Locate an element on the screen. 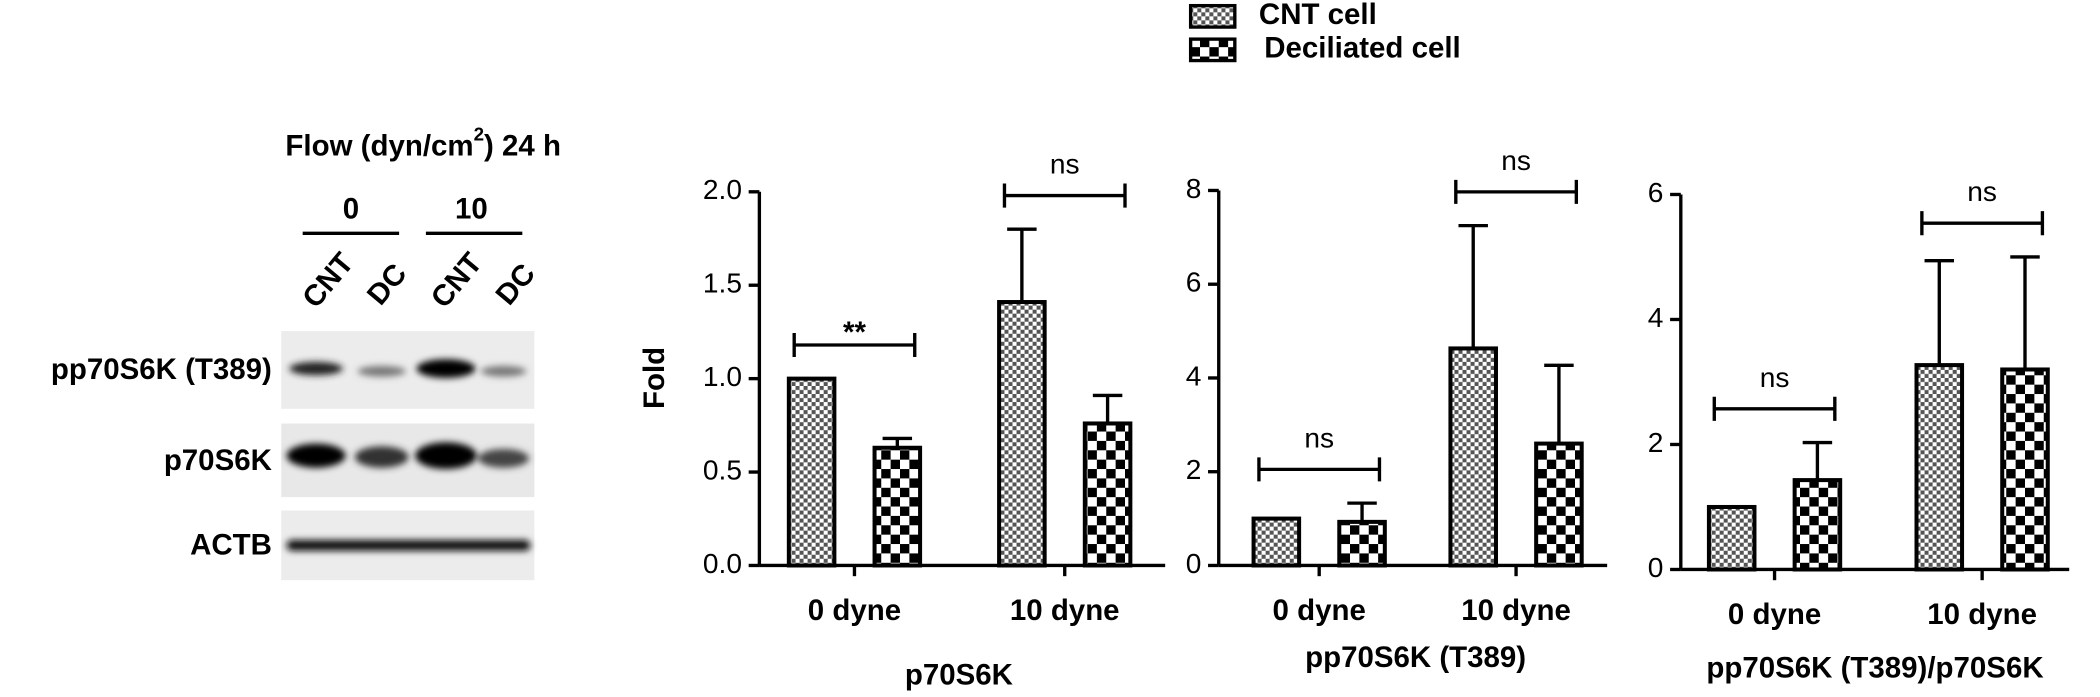 The height and width of the screenshot is (697, 2100). y-tick-label: 2.0 is located at coordinates (722, 189).